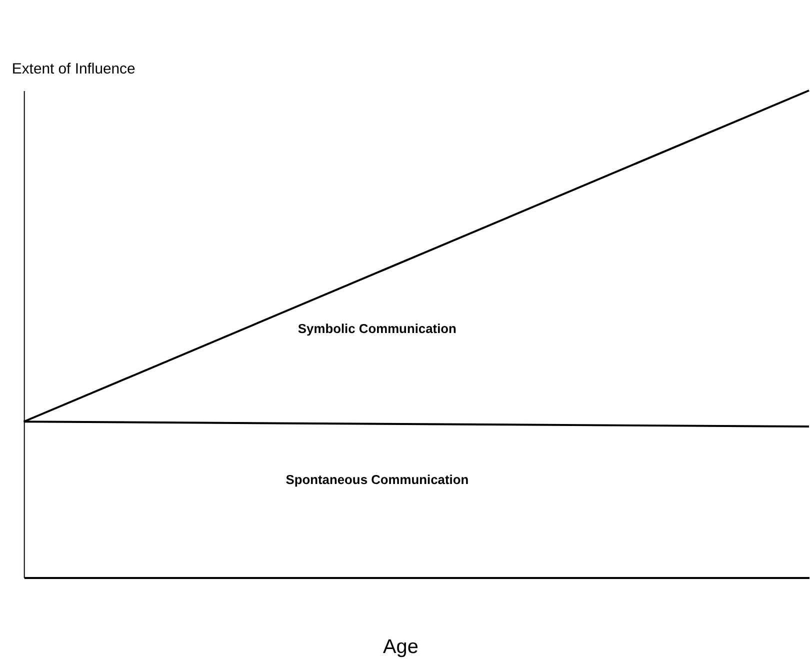 The width and height of the screenshot is (810, 659). Describe the element at coordinates (74, 70) in the screenshot. I see `y-axis-title: Extent of Influence` at that location.